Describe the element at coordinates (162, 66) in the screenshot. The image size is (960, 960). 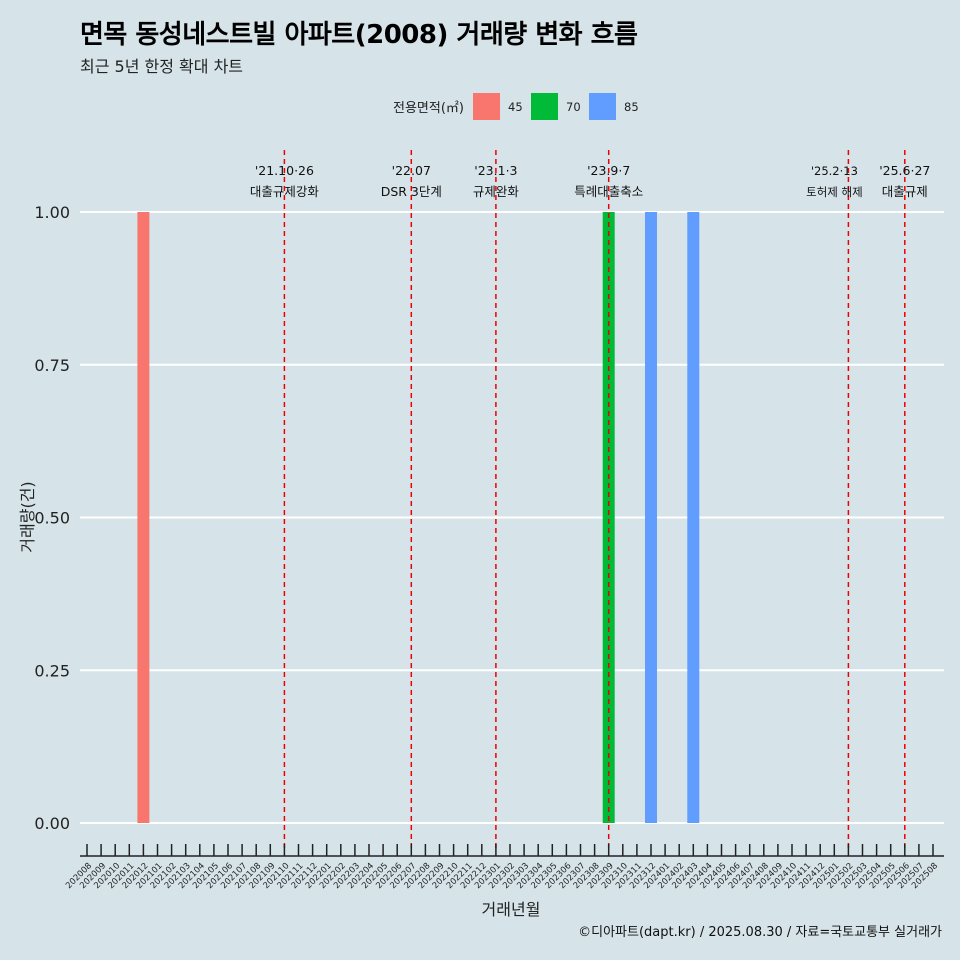
I see `chart-subtitle: 최근 5년 한정 확대 차트` at that location.